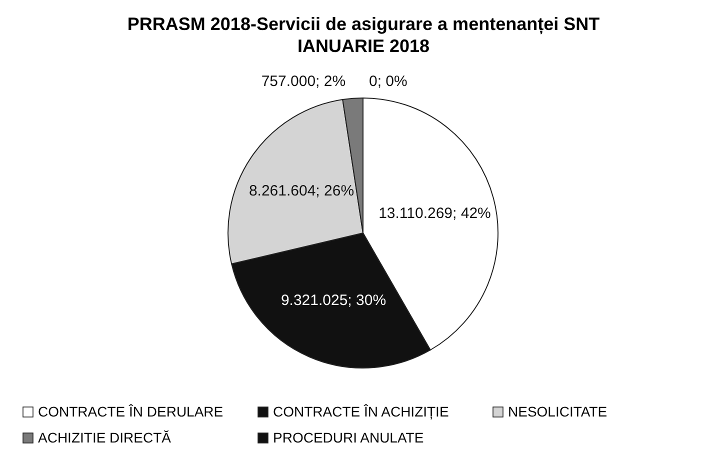 Image resolution: width=727 pixels, height=472 pixels. What do you see at coordinates (333, 301) in the screenshot?
I see `data-label: 9.321.025; 30%` at bounding box center [333, 301].